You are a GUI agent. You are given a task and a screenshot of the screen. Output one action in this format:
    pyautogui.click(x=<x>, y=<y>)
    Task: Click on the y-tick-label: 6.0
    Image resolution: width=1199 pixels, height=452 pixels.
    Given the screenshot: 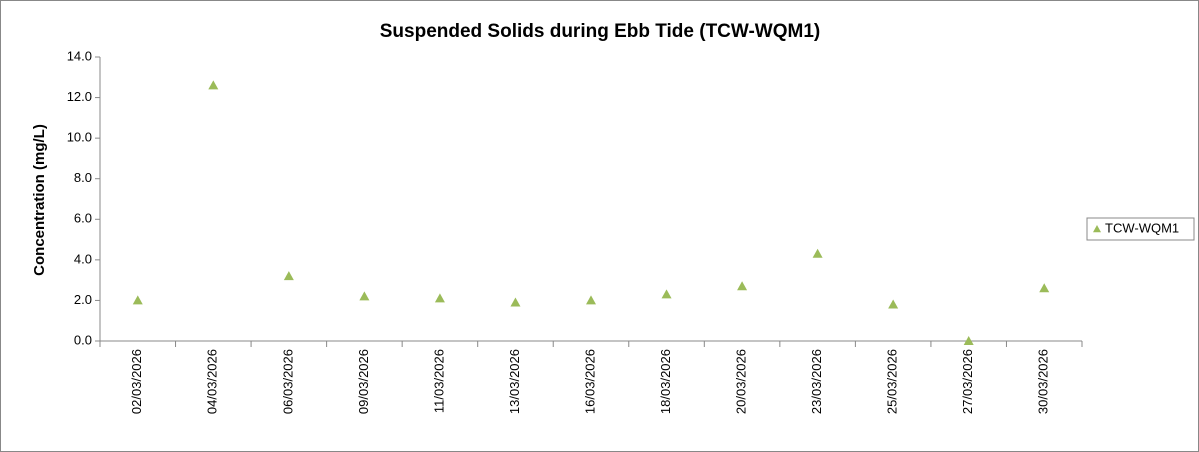 What is the action you would take?
    pyautogui.click(x=83, y=218)
    